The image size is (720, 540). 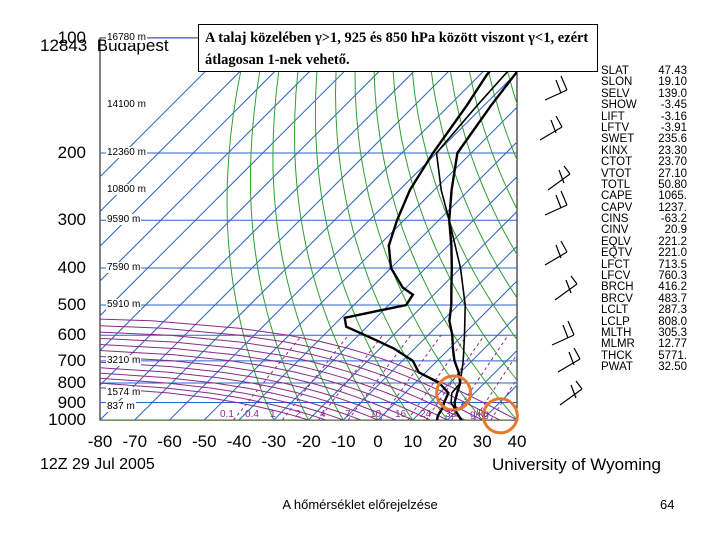 I want to click on index-key: LIFT, so click(x=613, y=116).